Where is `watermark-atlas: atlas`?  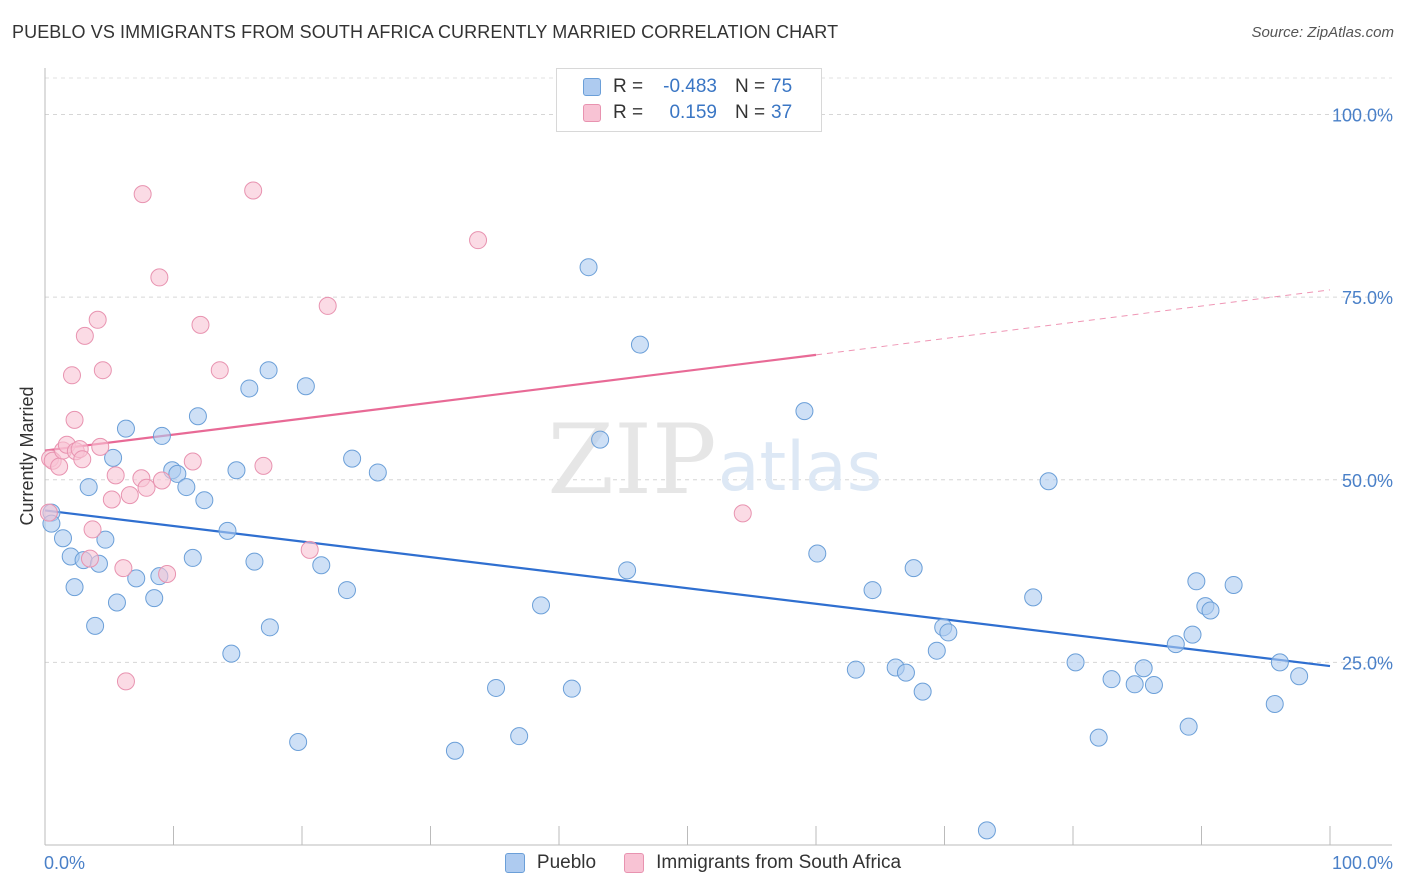 watermark-atlas: atlas is located at coordinates (800, 467).